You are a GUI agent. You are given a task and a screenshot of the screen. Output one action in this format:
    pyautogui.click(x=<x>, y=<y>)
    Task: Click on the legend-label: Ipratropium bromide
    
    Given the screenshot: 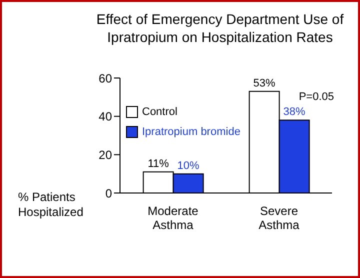 What is the action you would take?
    pyautogui.click(x=191, y=132)
    